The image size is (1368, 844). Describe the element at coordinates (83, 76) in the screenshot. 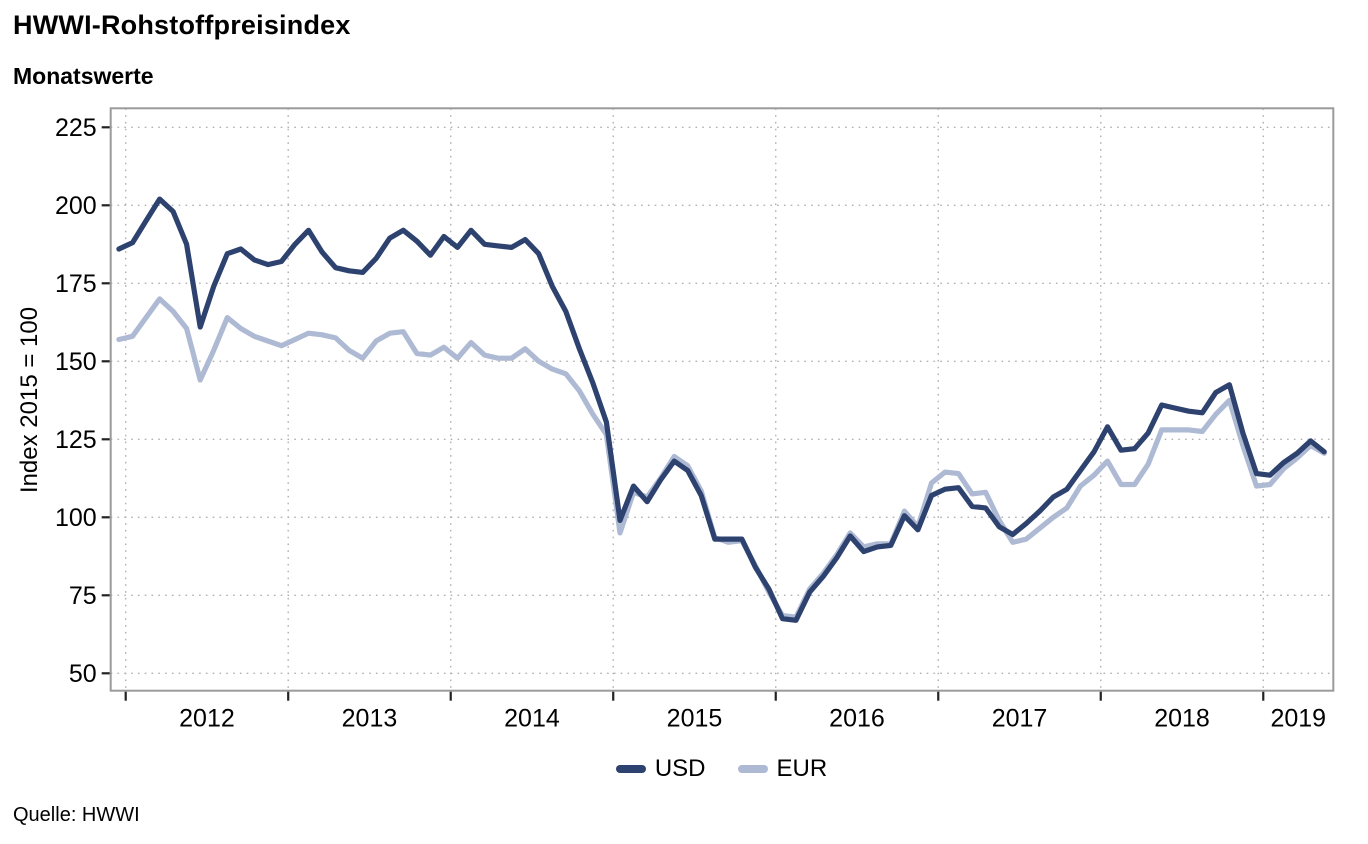

I see `chart-subtitle: Monatswerte` at that location.